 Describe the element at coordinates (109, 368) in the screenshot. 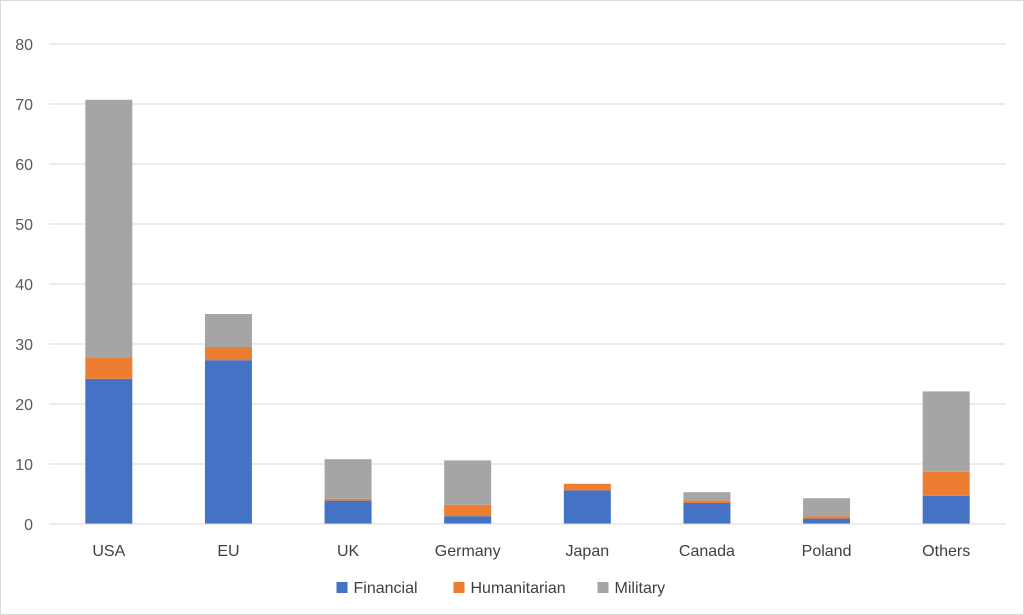

I see `bar-usa-humanitarian` at that location.